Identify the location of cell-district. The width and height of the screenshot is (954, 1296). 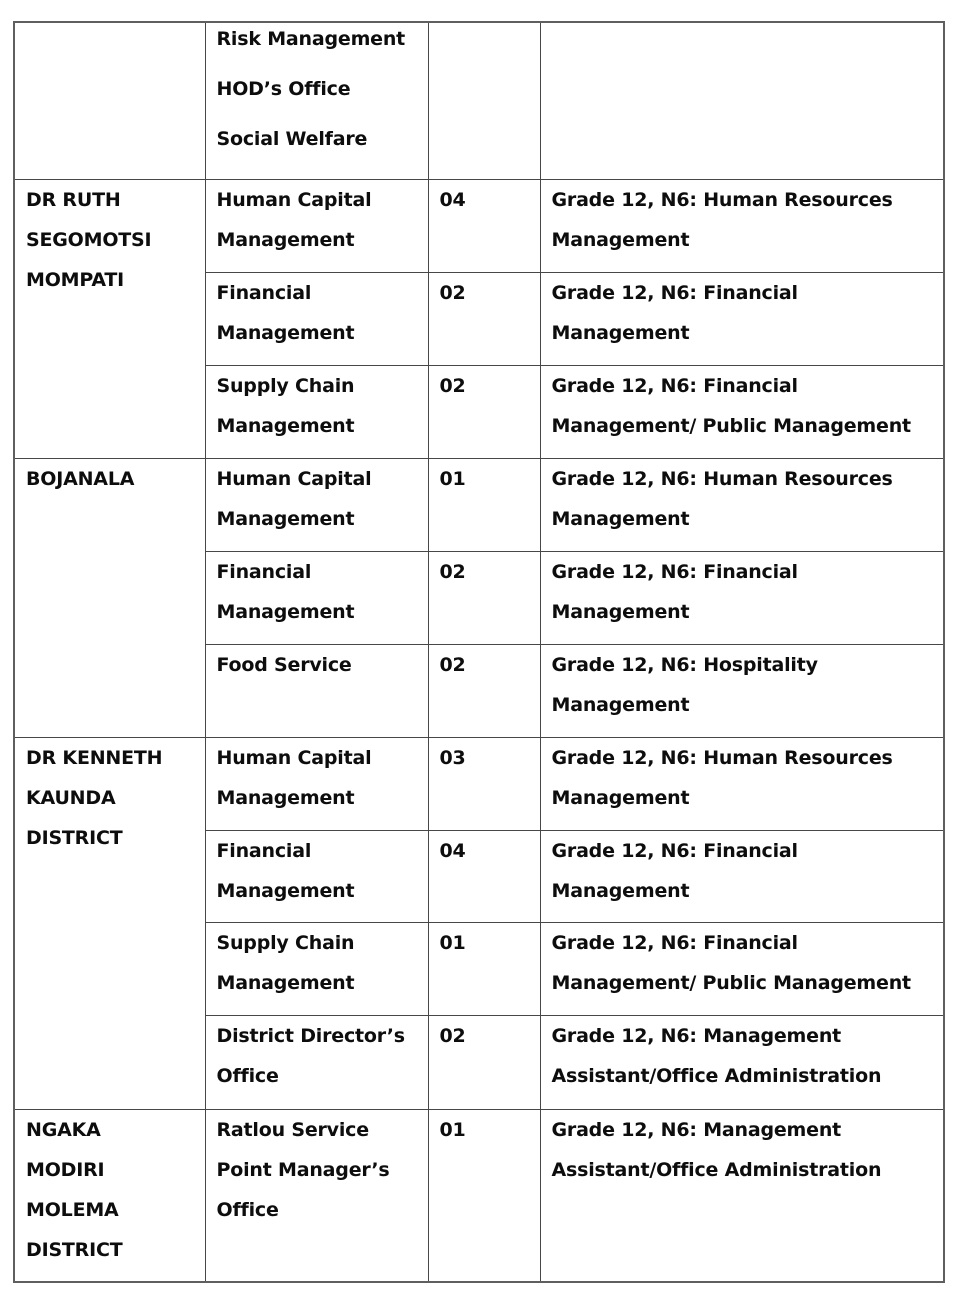
(109, 100).